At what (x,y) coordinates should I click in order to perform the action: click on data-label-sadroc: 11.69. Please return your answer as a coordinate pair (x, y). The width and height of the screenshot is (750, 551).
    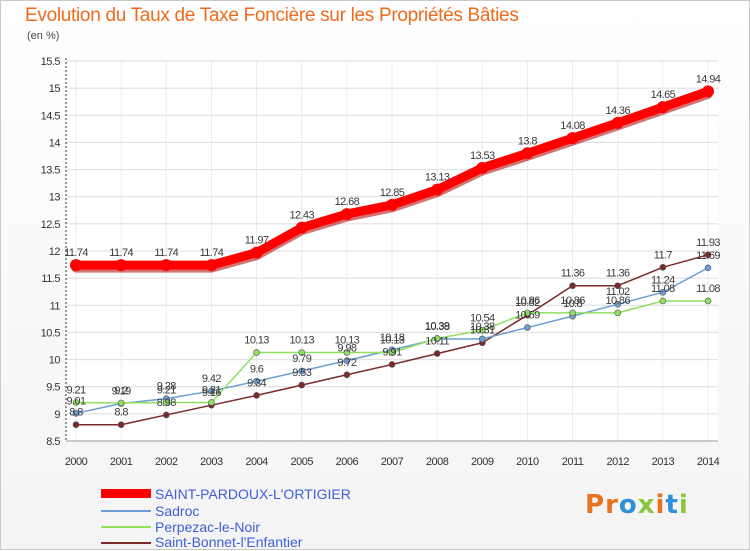
    Looking at the image, I should click on (708, 256).